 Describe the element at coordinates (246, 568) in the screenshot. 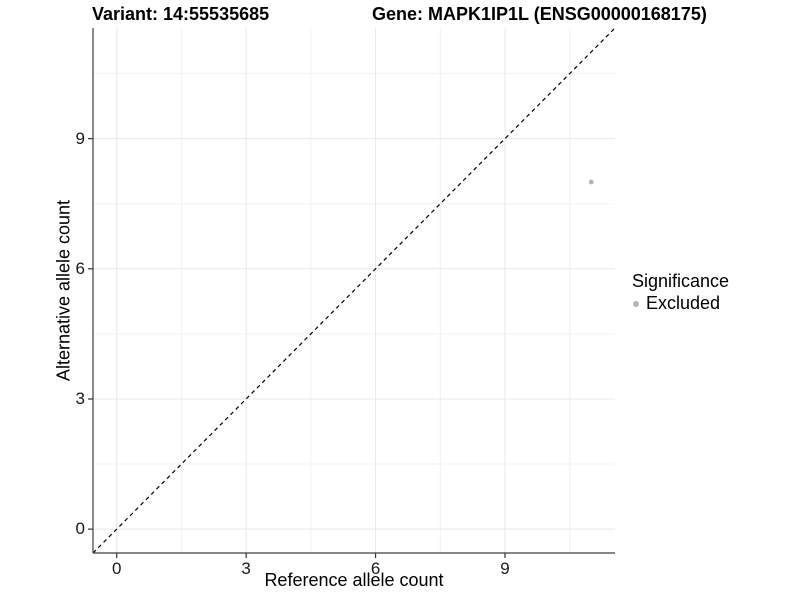

I see `x-tick-label: 3` at that location.